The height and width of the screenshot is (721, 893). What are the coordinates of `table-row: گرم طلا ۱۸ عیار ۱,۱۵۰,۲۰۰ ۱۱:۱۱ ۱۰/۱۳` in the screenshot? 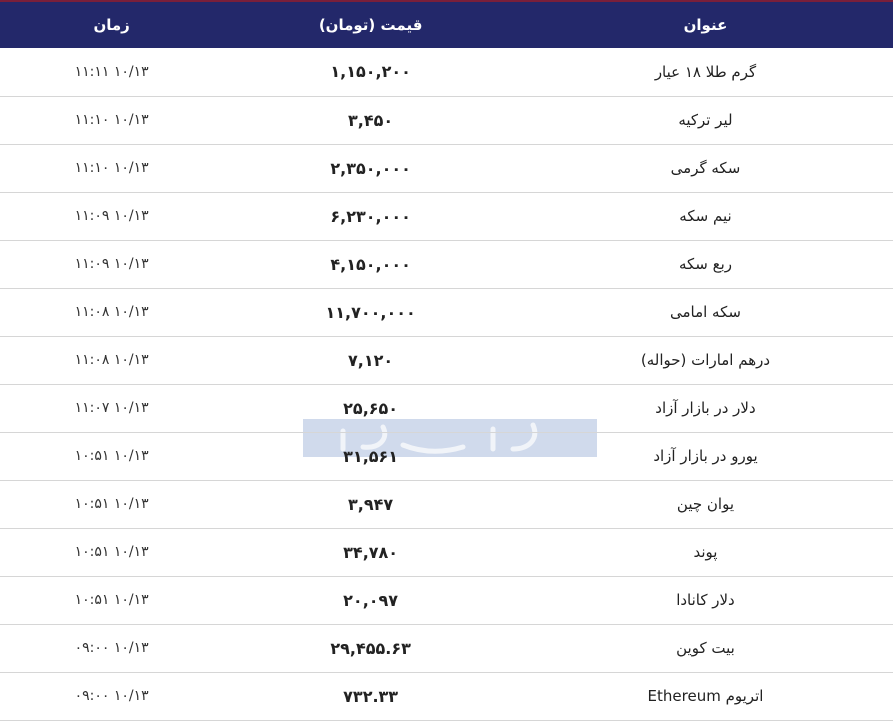 It's located at (446, 72).